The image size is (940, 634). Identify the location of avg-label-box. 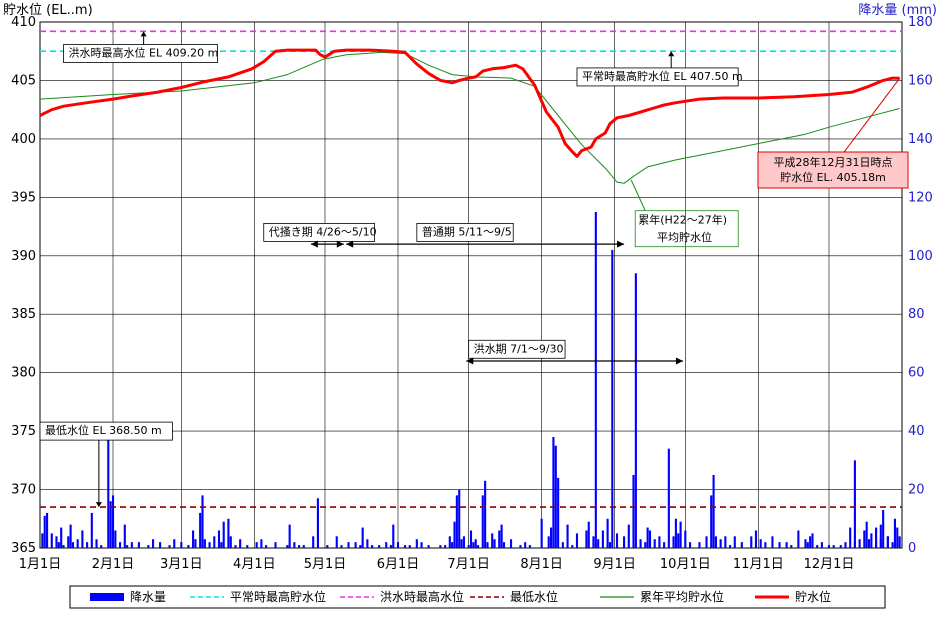
(686, 229).